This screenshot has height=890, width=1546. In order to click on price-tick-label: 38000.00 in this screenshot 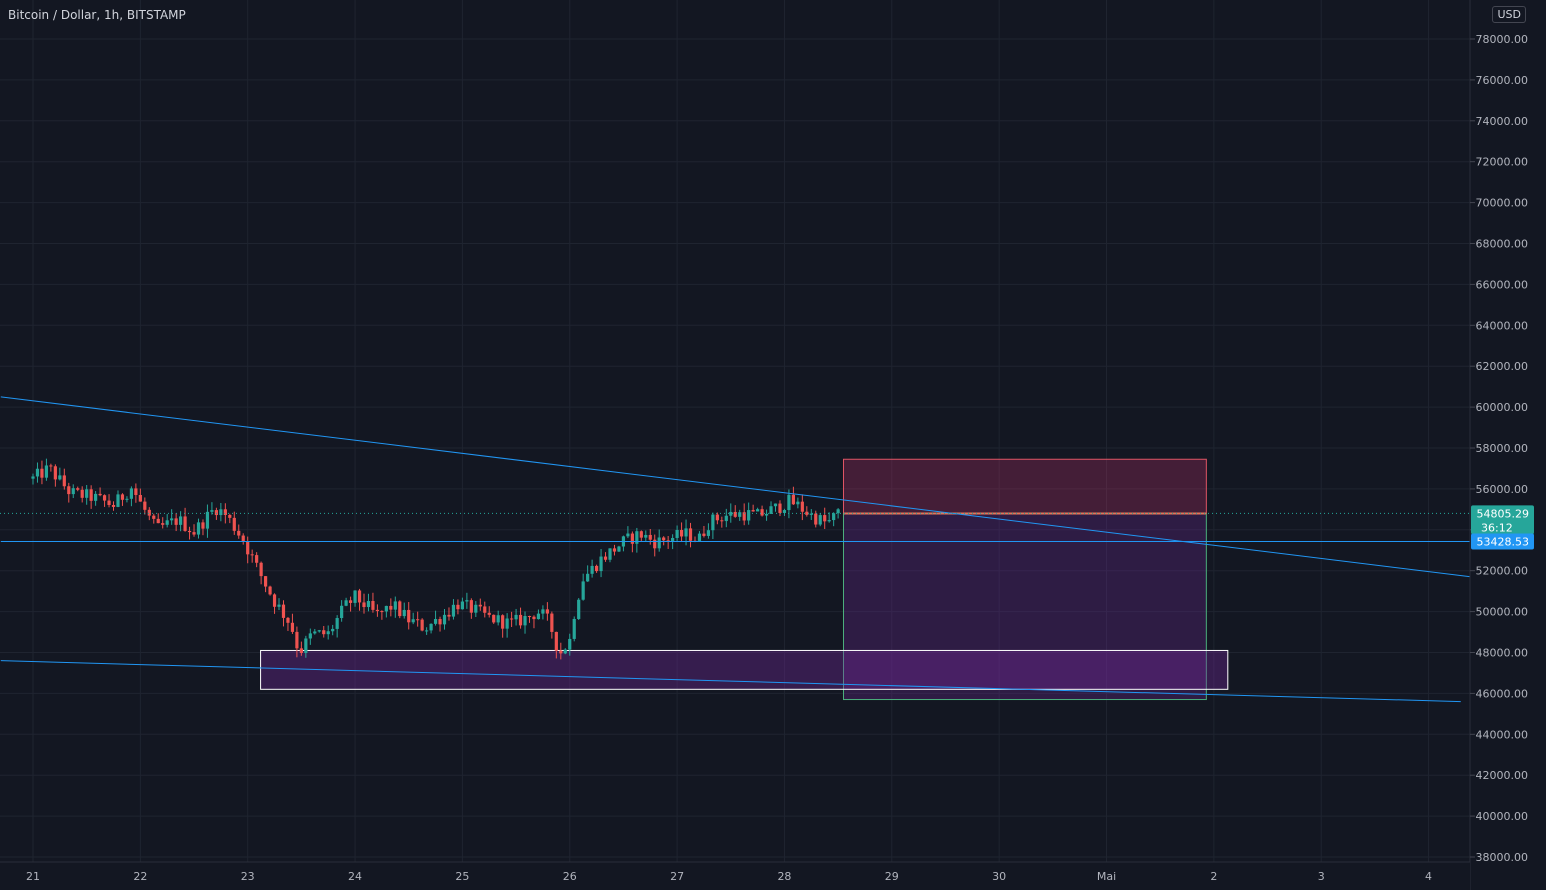, I will do `click(1502, 857)`.